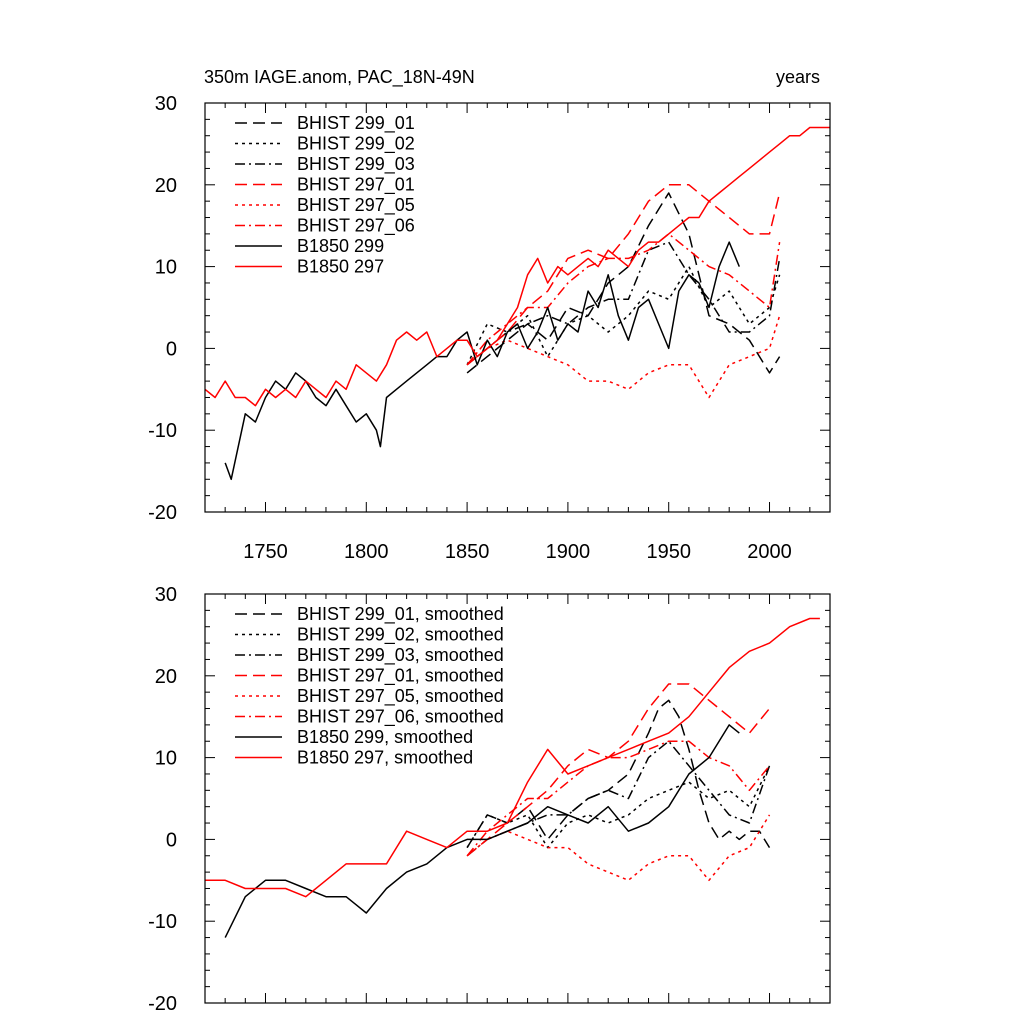  I want to click on series-line-b1850-299-smoothed, so click(482, 831).